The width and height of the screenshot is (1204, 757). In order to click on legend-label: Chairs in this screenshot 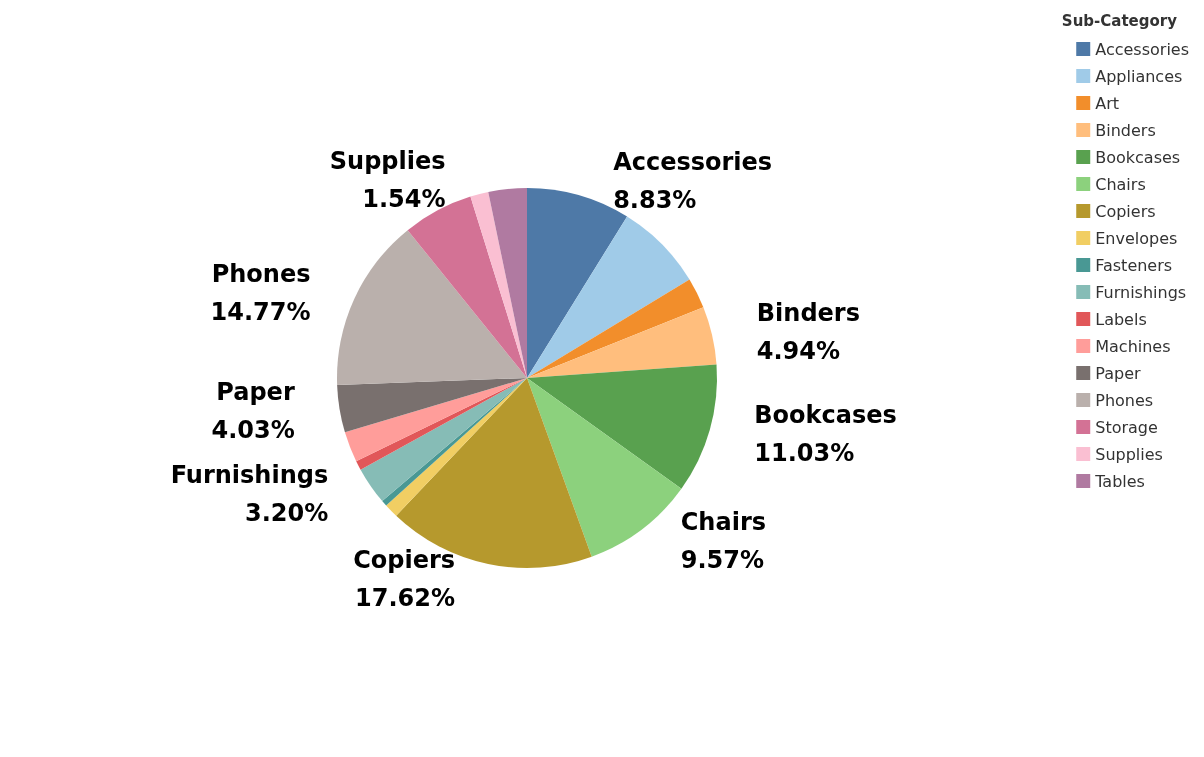, I will do `click(1120, 184)`.